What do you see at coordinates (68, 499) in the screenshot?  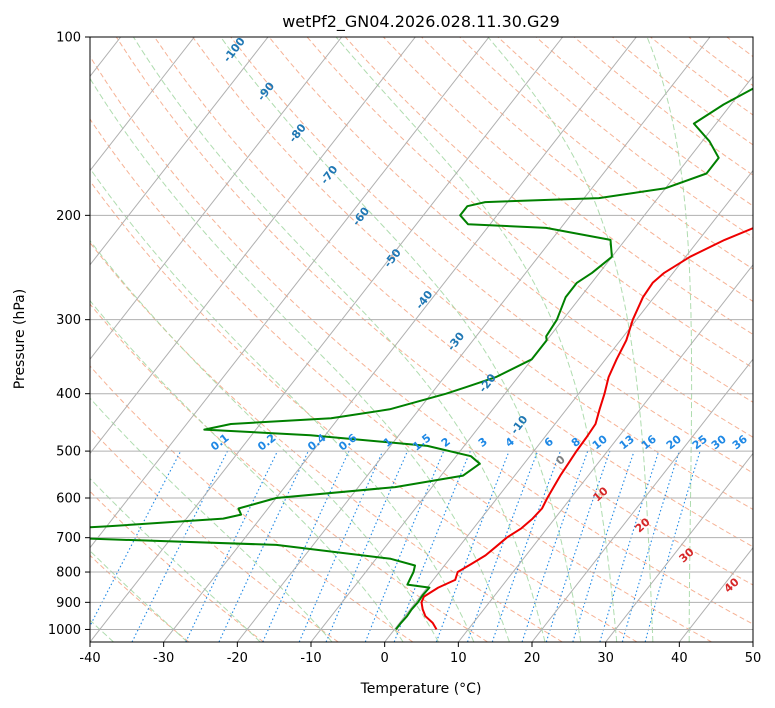 I see `y-tick-label: 600` at bounding box center [68, 499].